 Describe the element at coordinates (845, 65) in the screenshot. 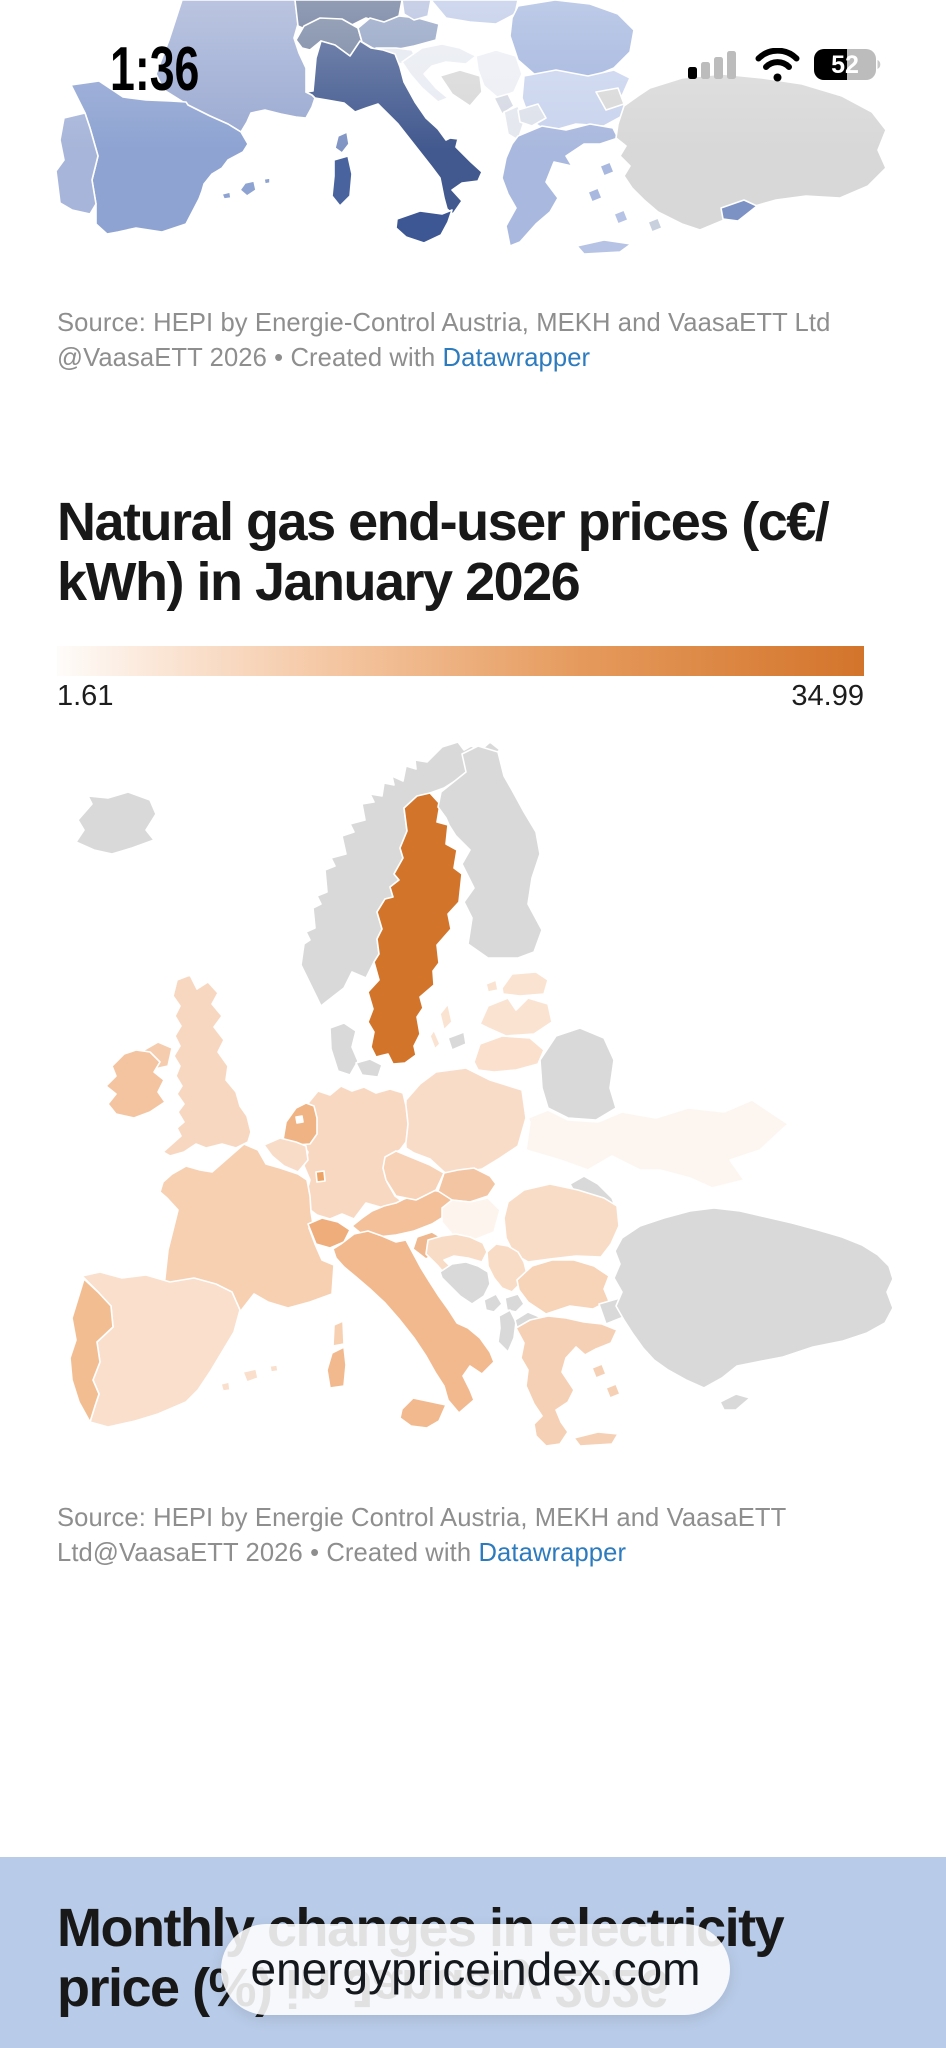

I see `svg-text: 52` at that location.